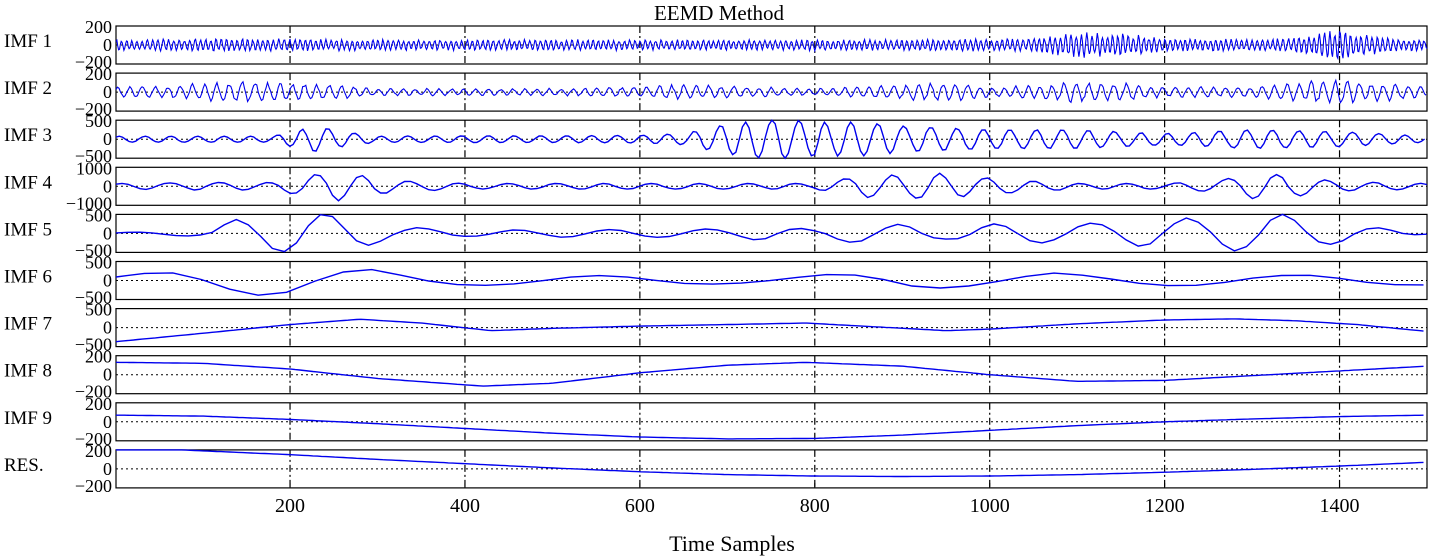 This screenshot has height=557, width=1430. Describe the element at coordinates (719, 13) in the screenshot. I see `chart-title: EEMD Method` at that location.